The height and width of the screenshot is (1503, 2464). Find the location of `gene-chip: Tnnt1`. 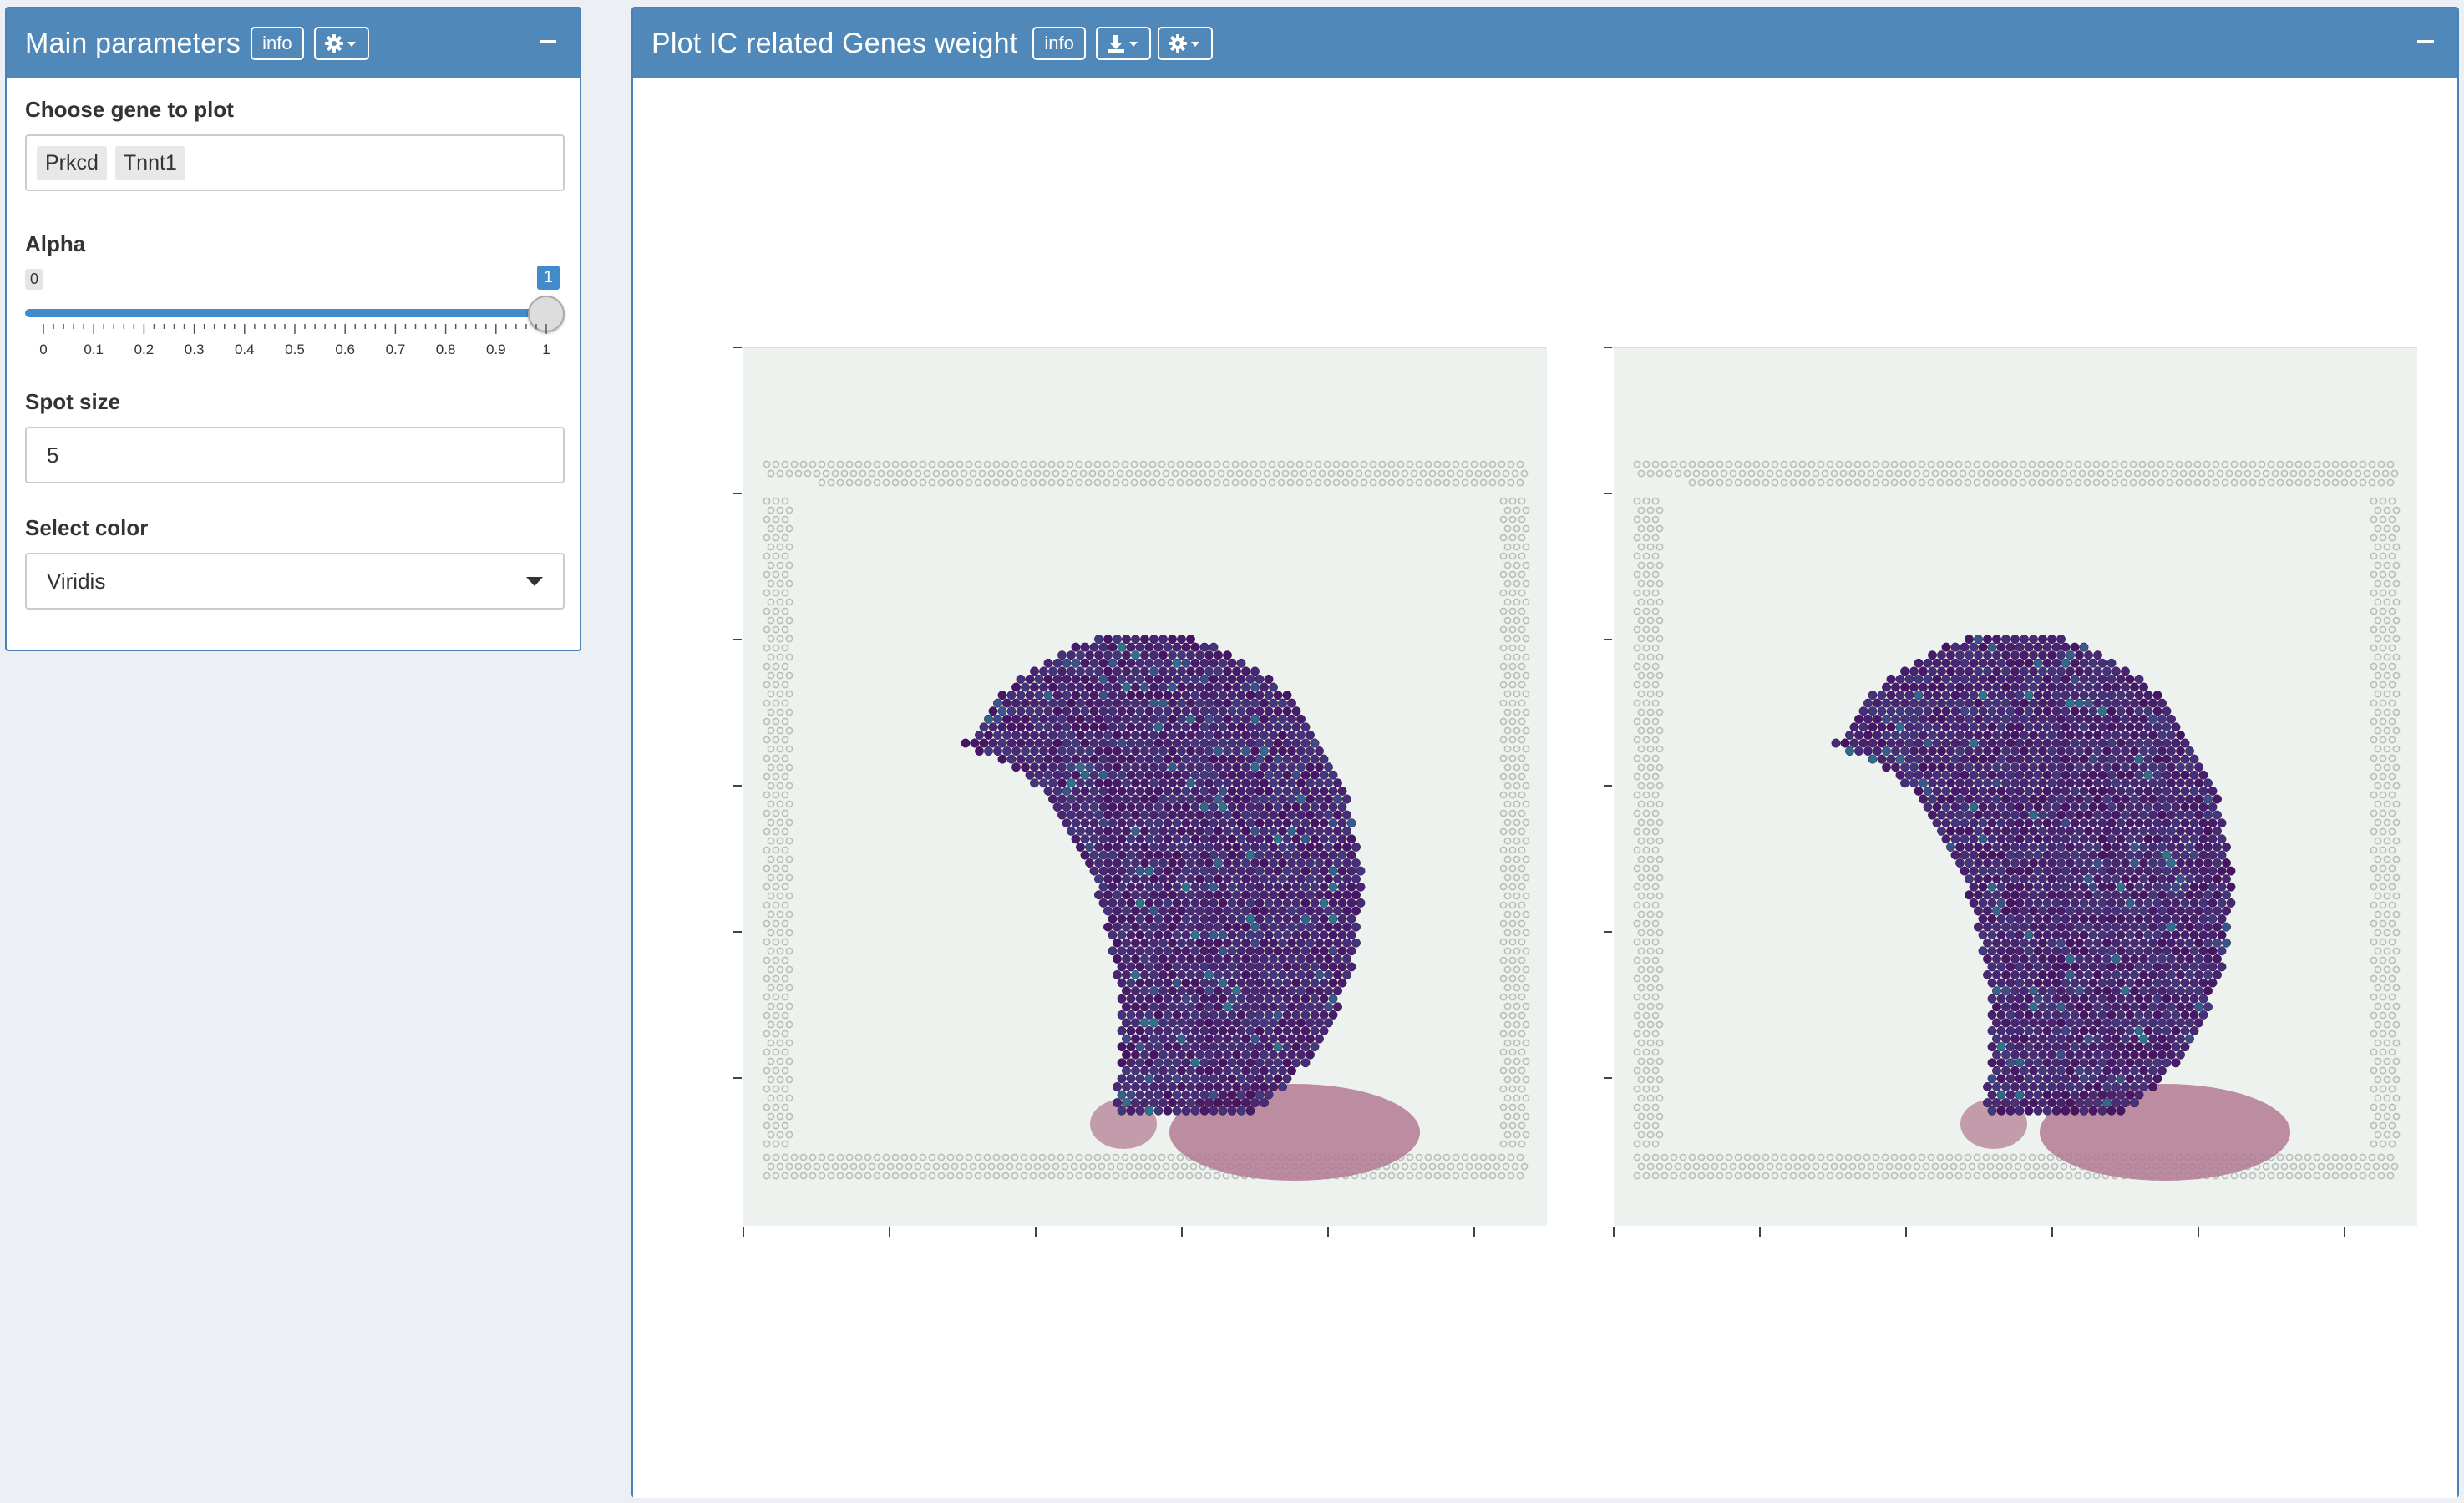

gene-chip: Tnnt1 is located at coordinates (149, 162).